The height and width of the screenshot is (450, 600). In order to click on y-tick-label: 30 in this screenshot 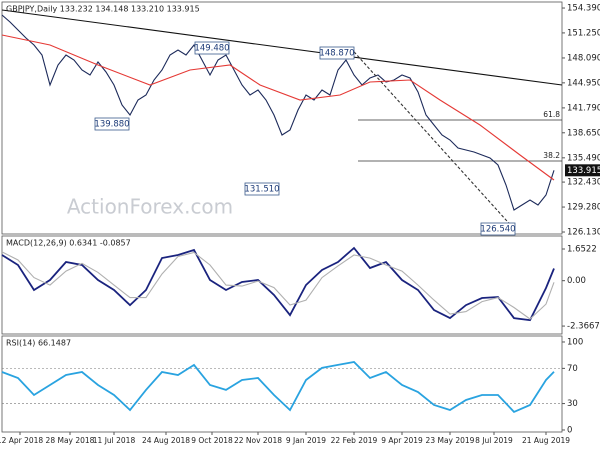, I will do `click(572, 404)`.